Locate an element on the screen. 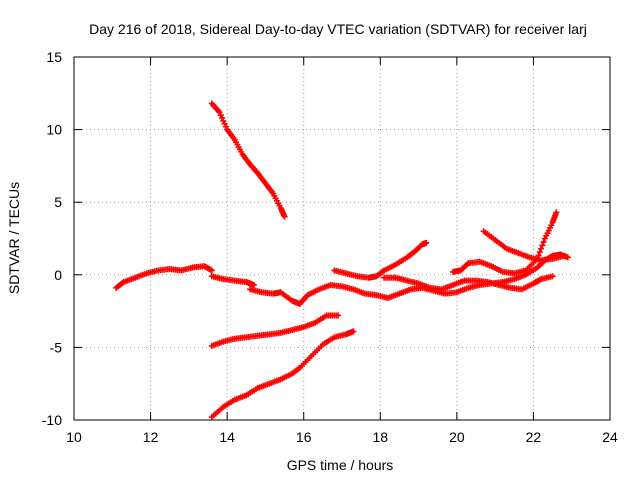 Image resolution: width=640 pixels, height=480 pixels. y-tick-label: 15 is located at coordinates (54, 57).